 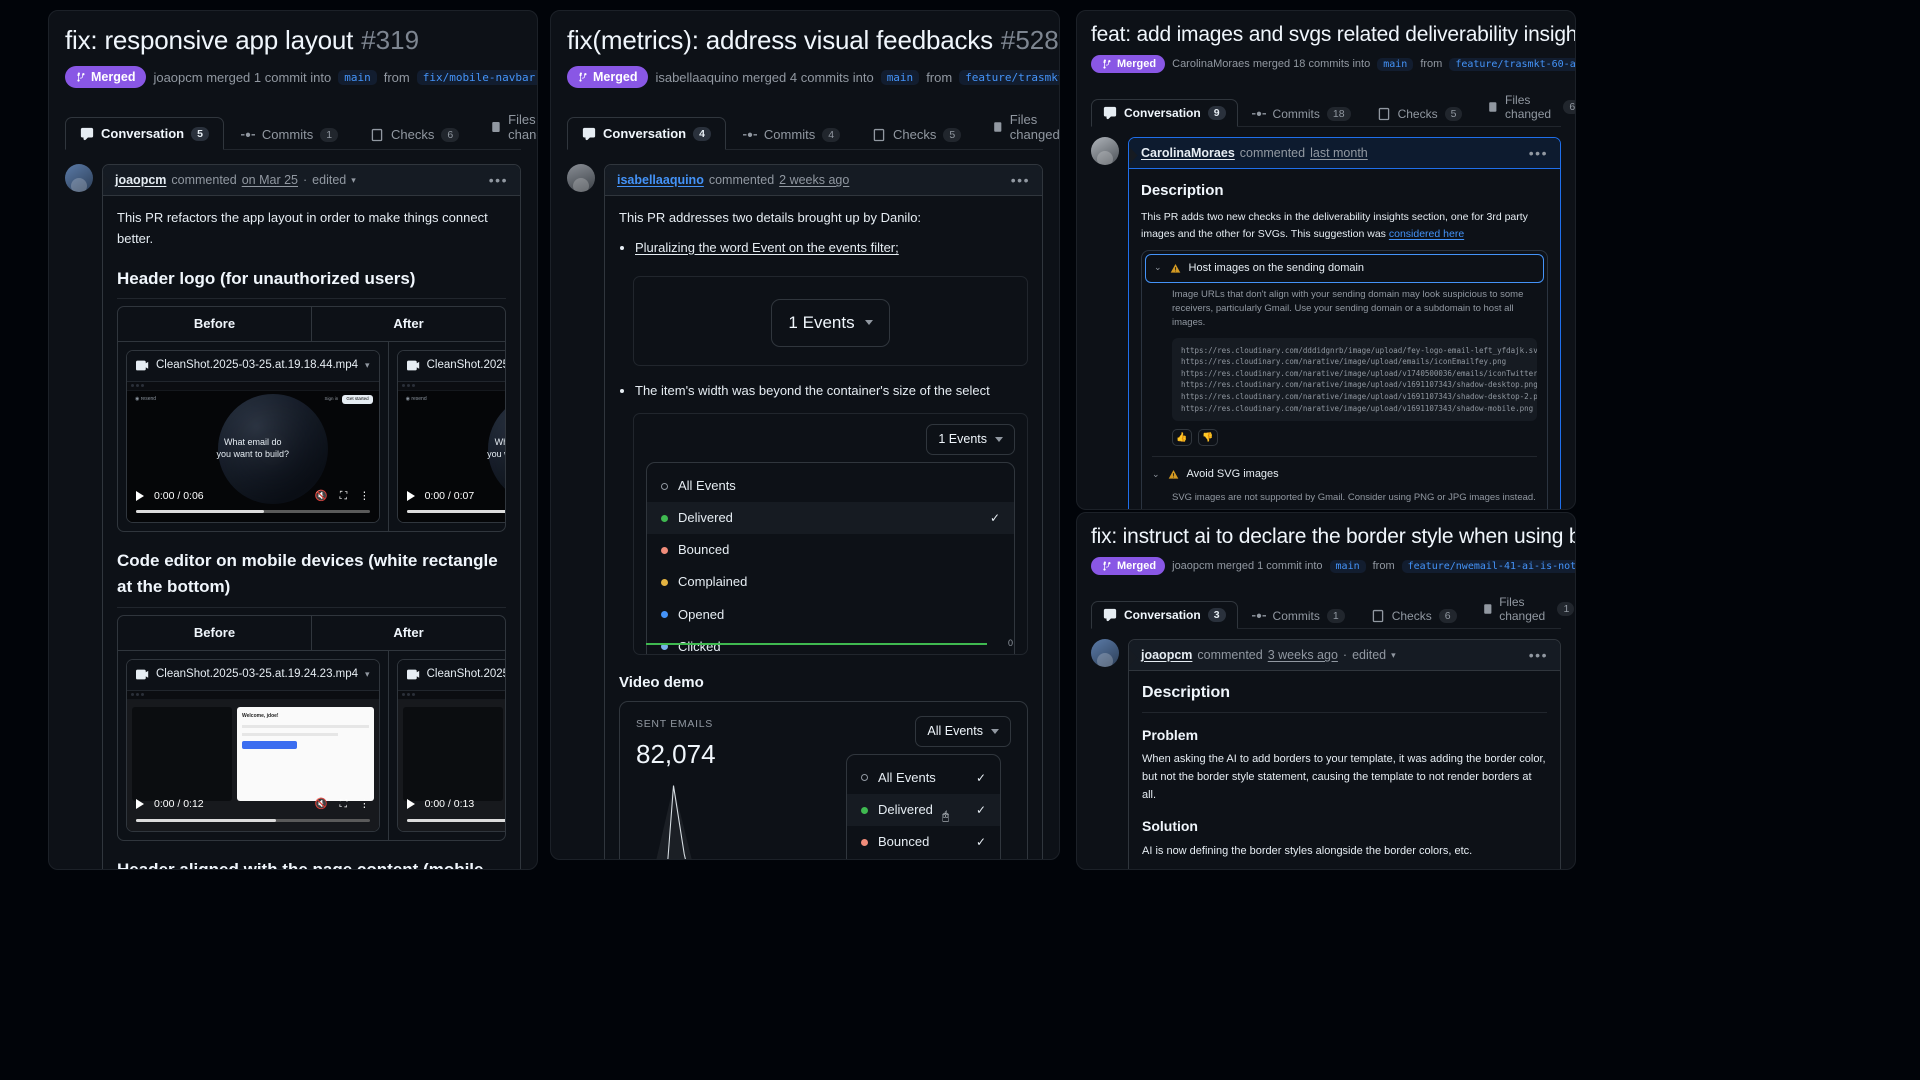 I want to click on video-filename-bar: CleanShot.2025-03-25.at.19.18.44.mp4 ▾, so click(x=253, y=366).